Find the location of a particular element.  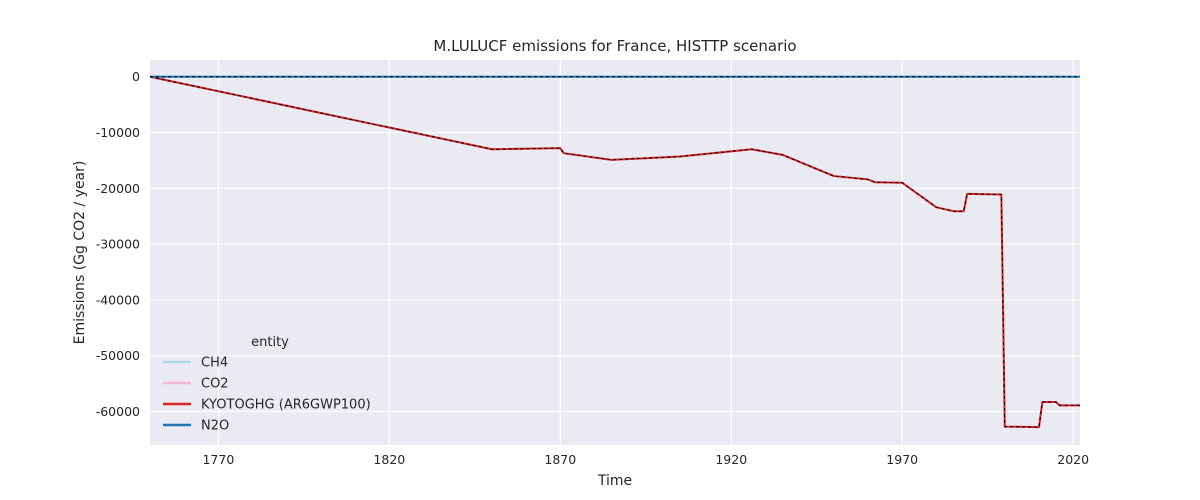

legend-label: CO2 is located at coordinates (215, 384).